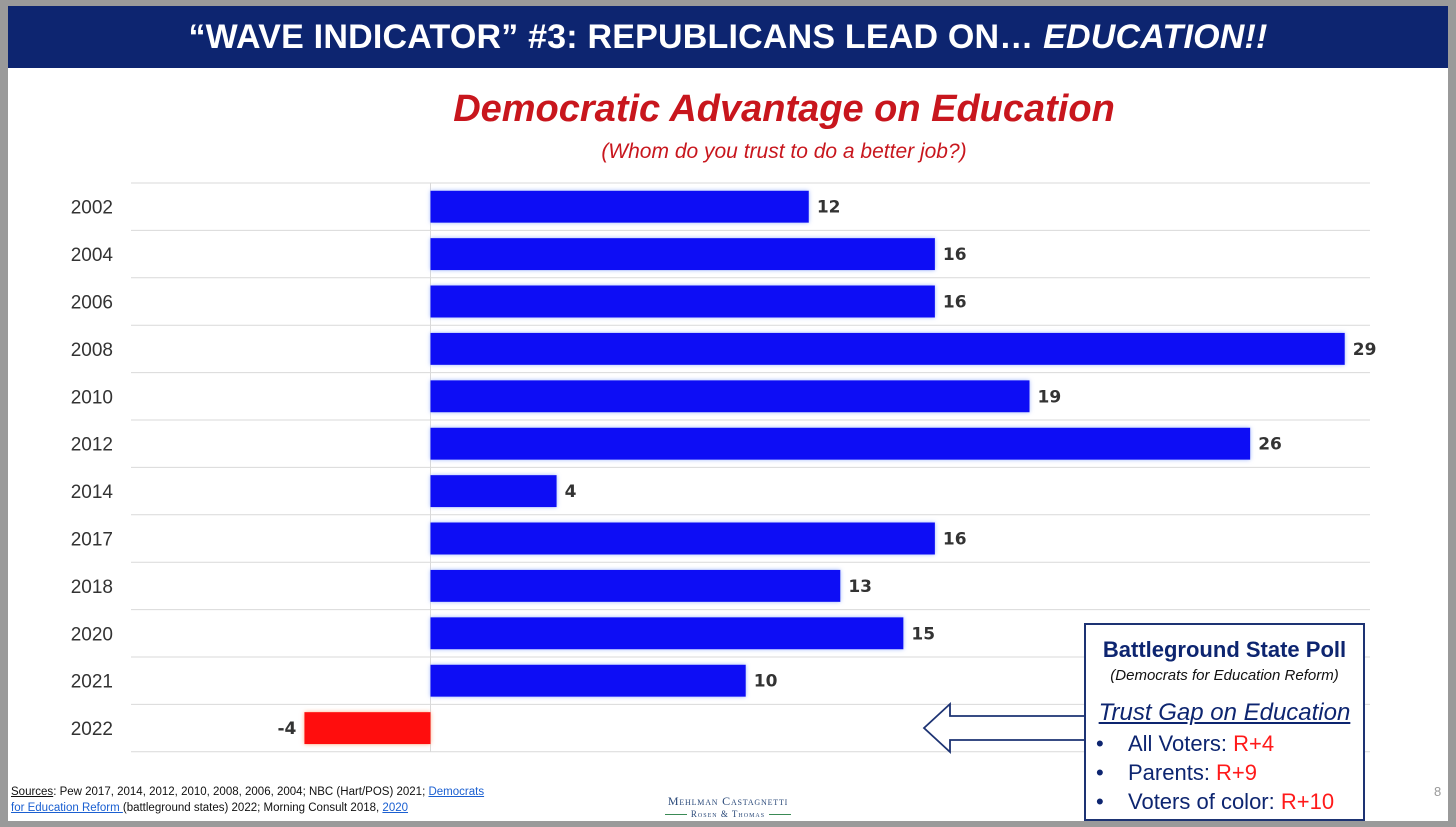  What do you see at coordinates (1181, 743) in the screenshot?
I see `item-label: All Voters:` at bounding box center [1181, 743].